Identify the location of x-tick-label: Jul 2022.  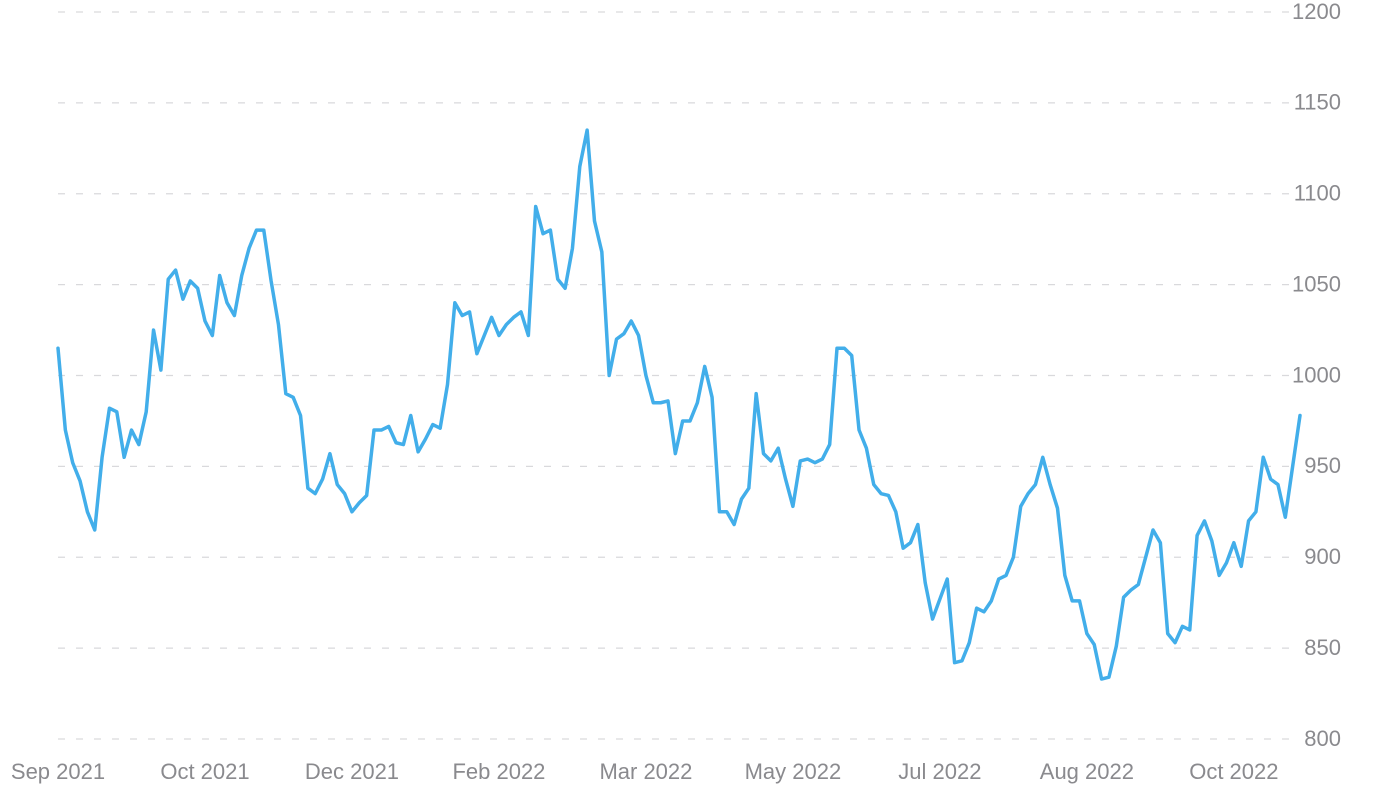
(939, 771).